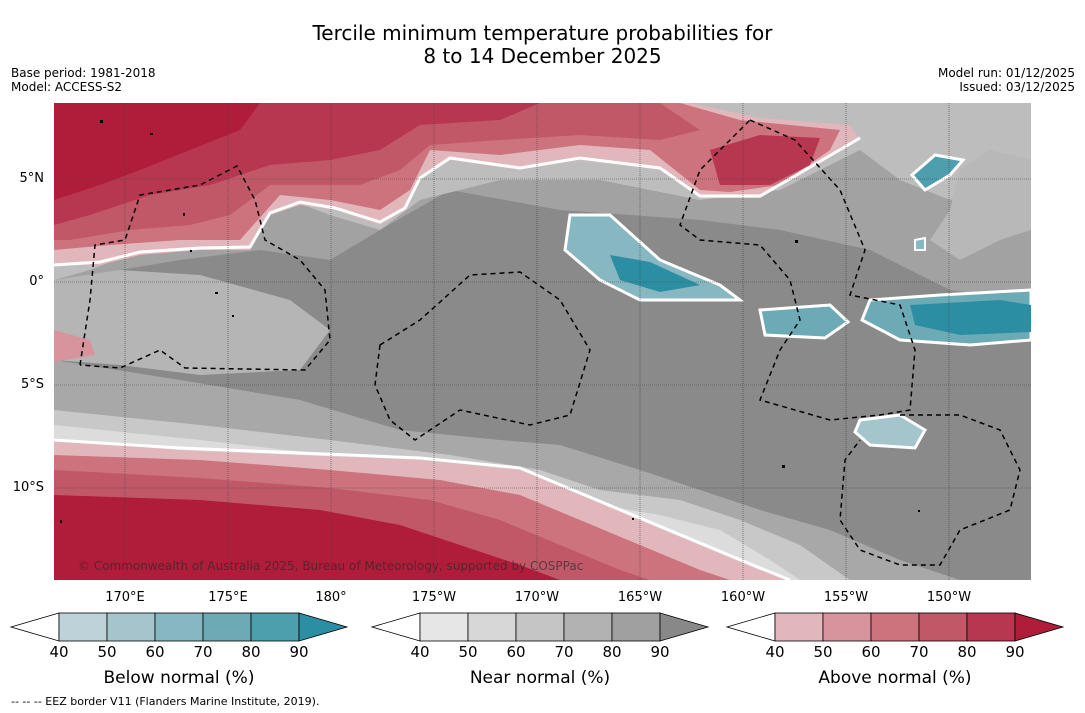 Image resolution: width=1085 pixels, height=713 pixels. What do you see at coordinates (846, 597) in the screenshot?
I see `lon-label-155w: 155°W` at bounding box center [846, 597].